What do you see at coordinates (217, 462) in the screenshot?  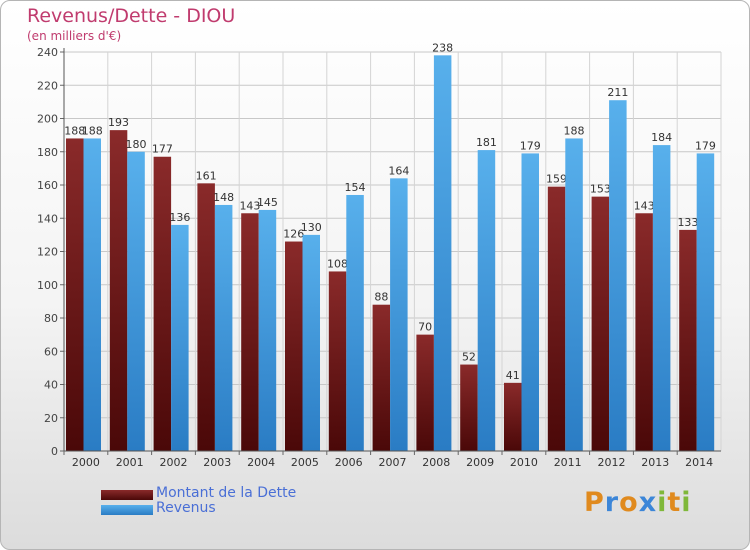 I see `x-tick-label: 2003` at bounding box center [217, 462].